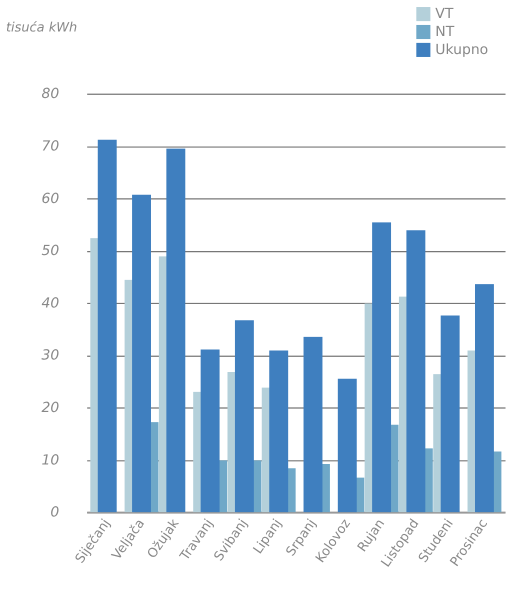  What do you see at coordinates (51, 356) in the screenshot?
I see `y-tick-label: 30` at bounding box center [51, 356].